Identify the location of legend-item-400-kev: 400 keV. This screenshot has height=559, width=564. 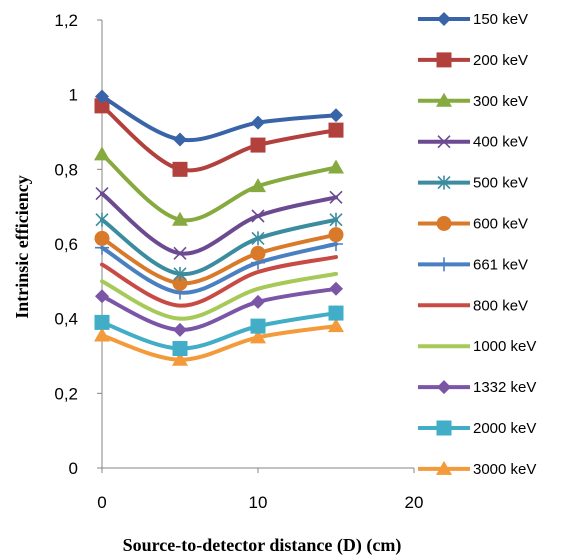
(473, 142).